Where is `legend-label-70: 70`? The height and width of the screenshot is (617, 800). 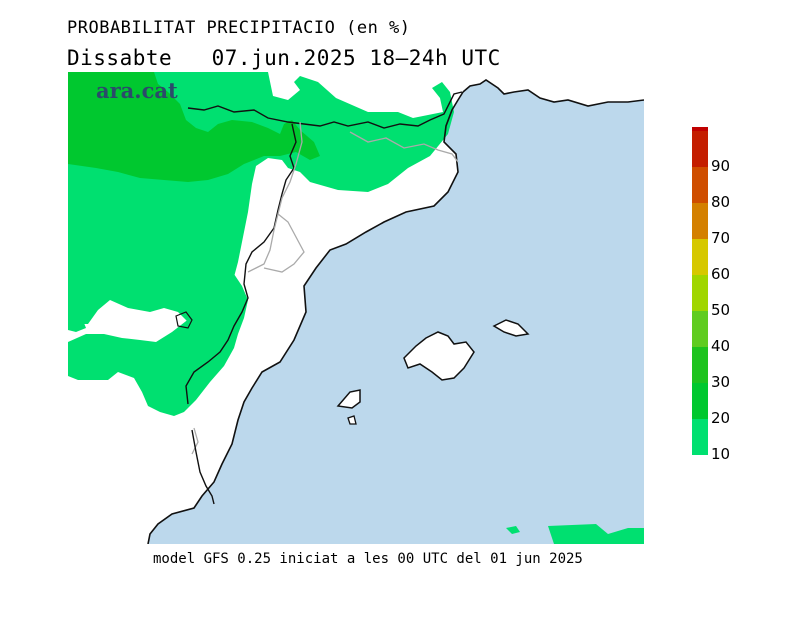
legend-label-70: 70 is located at coordinates (721, 238).